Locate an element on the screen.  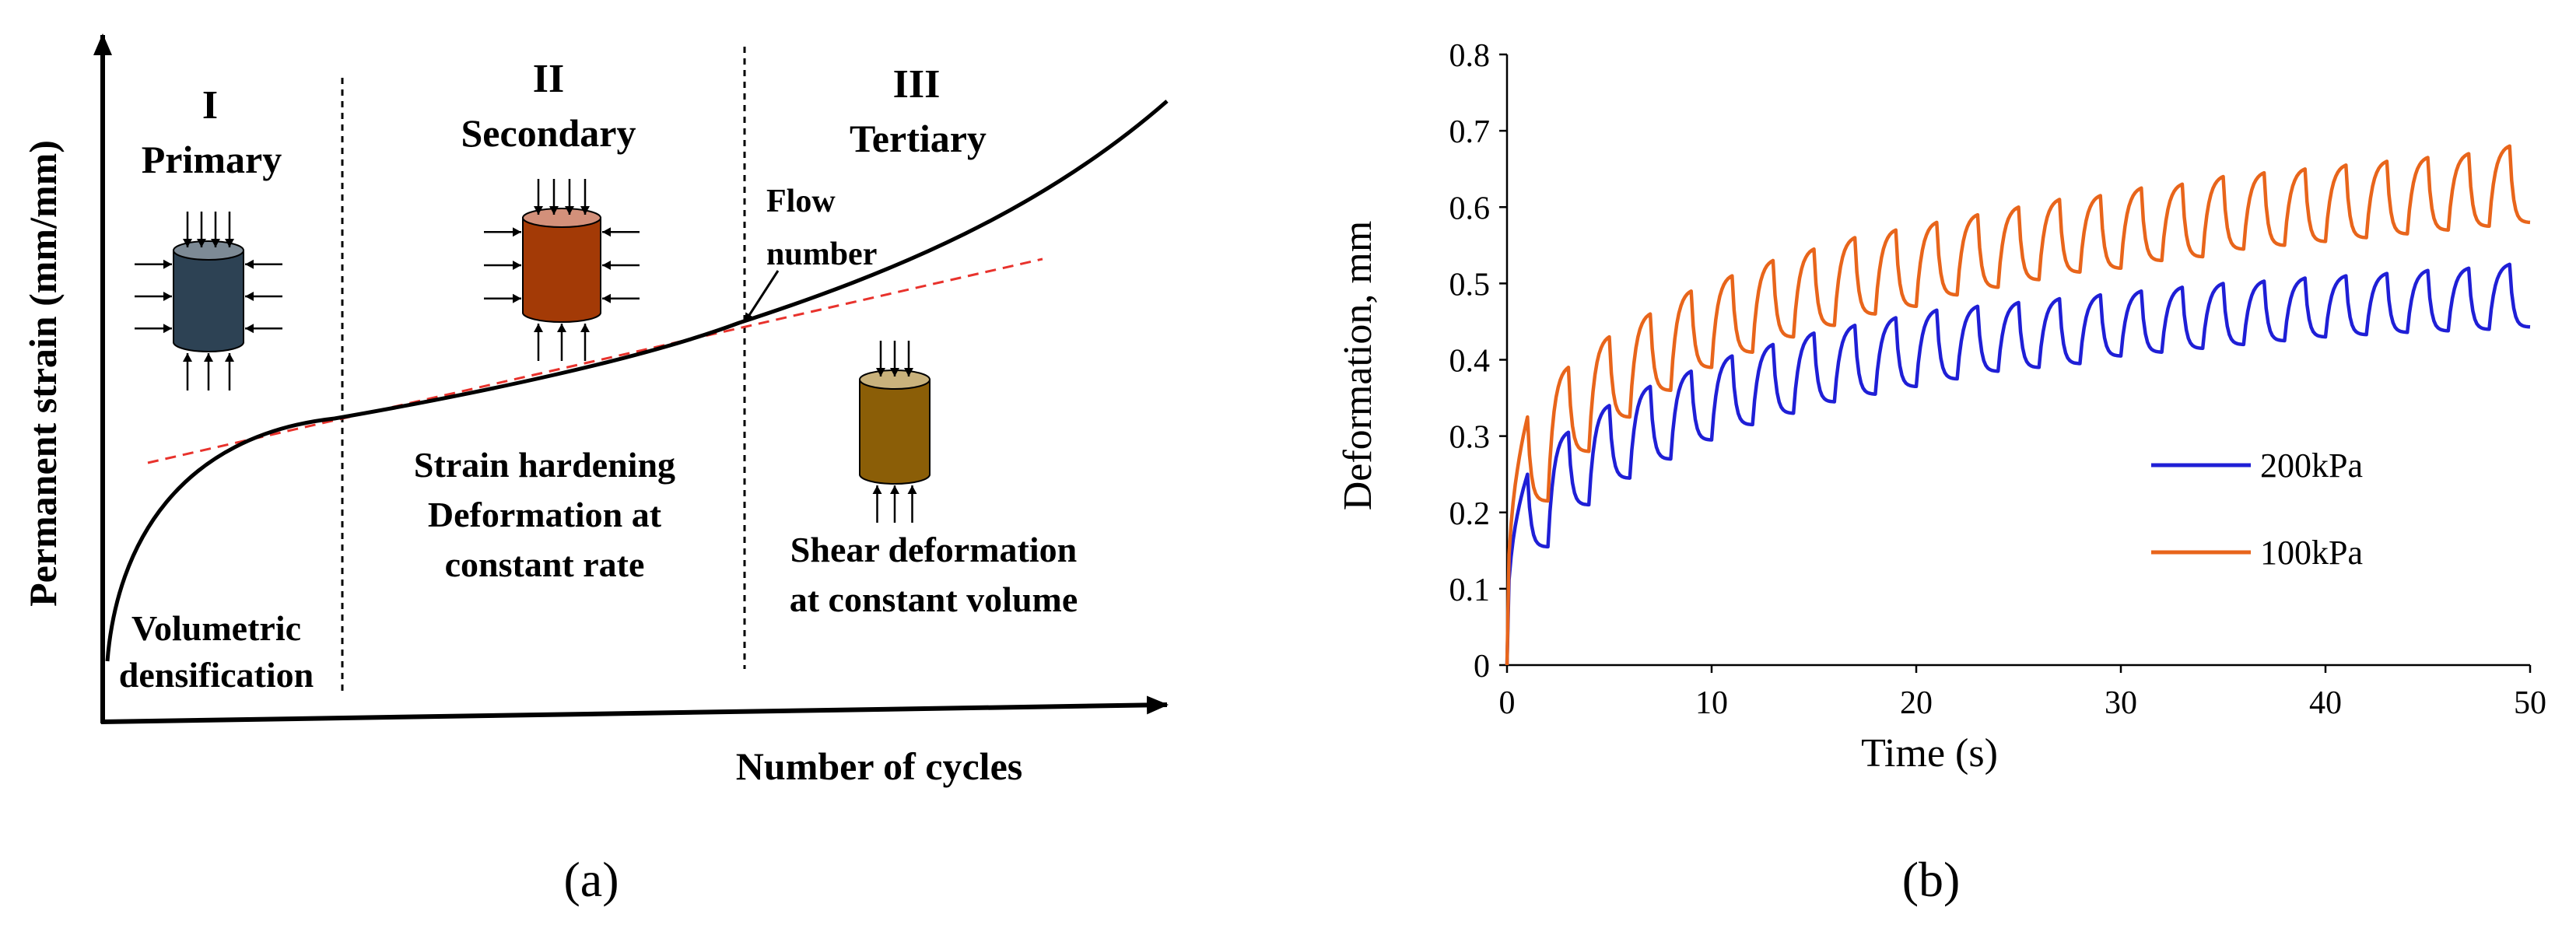
tangent-line is located at coordinates (595, 361).